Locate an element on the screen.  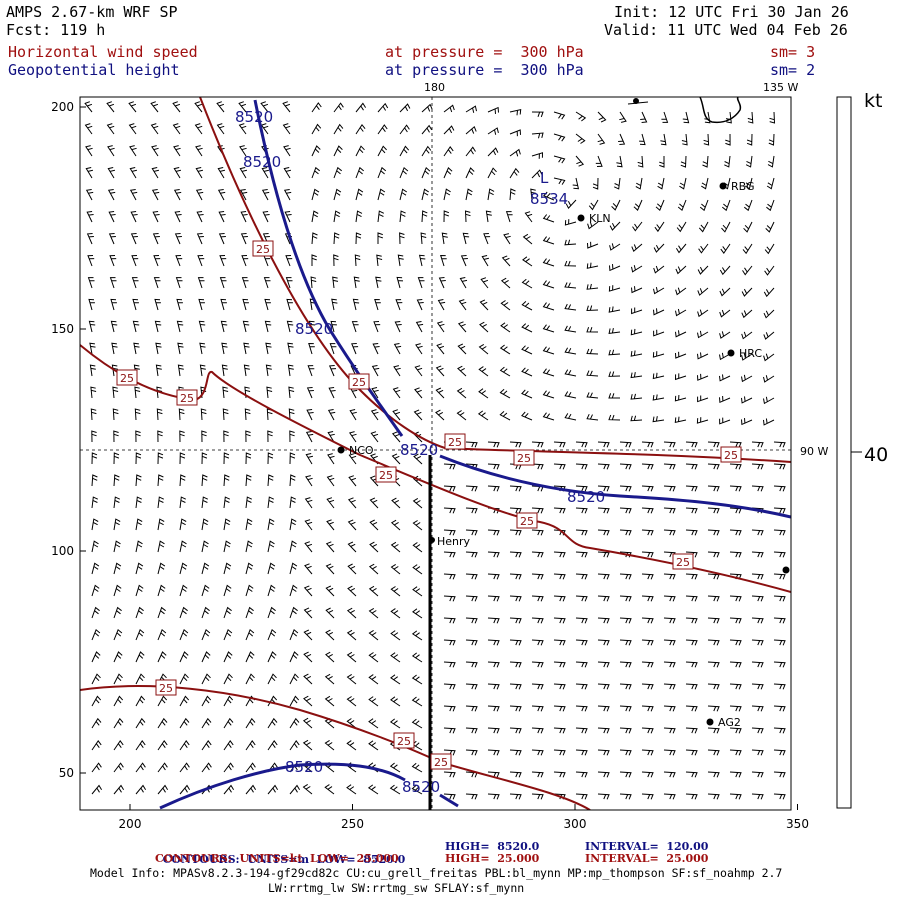
height-contour is located at coordinates (449, 800).